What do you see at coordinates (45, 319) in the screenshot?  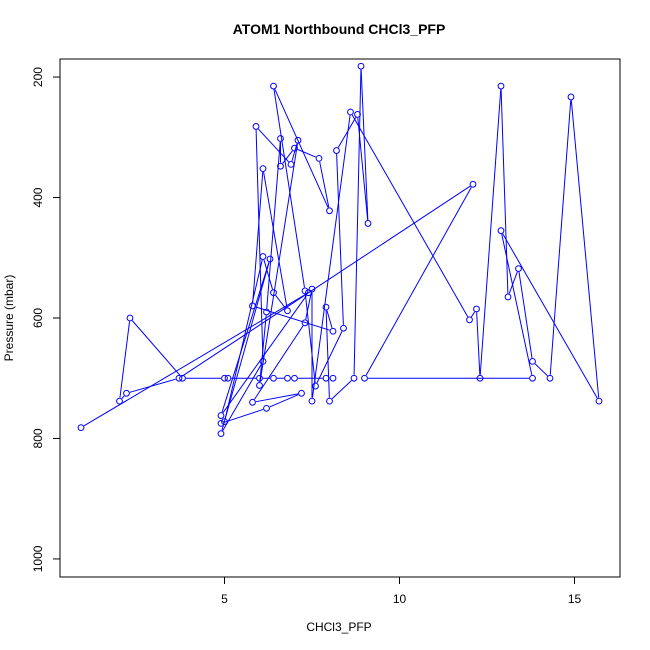 I see `y-axis: 200 400 600 800 1000` at bounding box center [45, 319].